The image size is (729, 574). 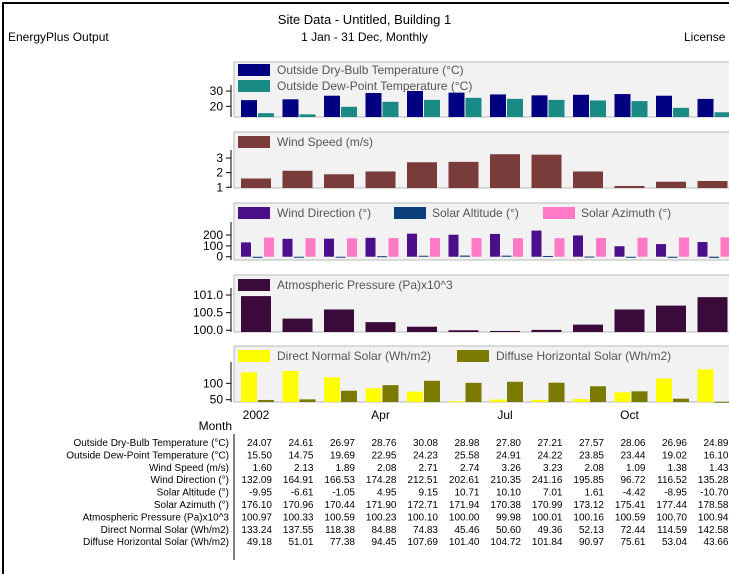 What do you see at coordinates (549, 530) in the screenshot?
I see `table-cell: 49.36` at bounding box center [549, 530].